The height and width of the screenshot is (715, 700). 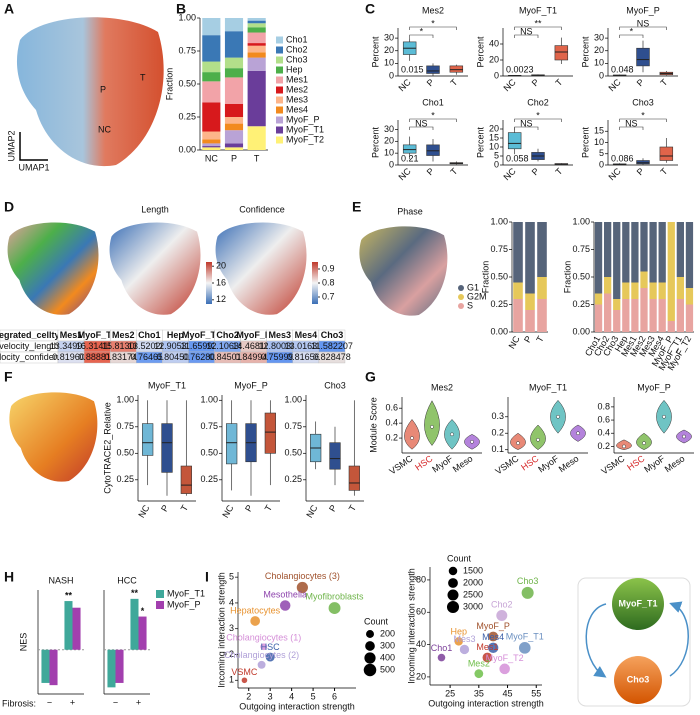 I want to click on cluster-label: NC, so click(x=104, y=129).